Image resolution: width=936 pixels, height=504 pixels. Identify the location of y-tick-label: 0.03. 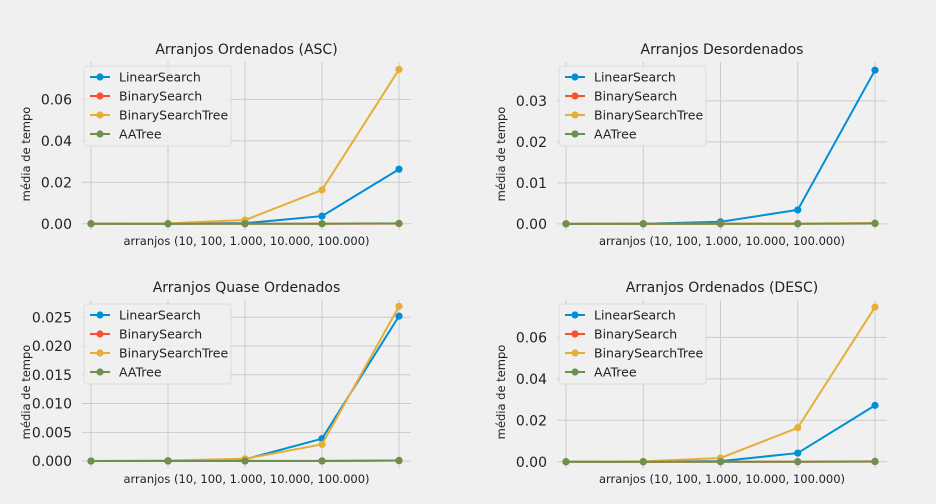
(531, 102).